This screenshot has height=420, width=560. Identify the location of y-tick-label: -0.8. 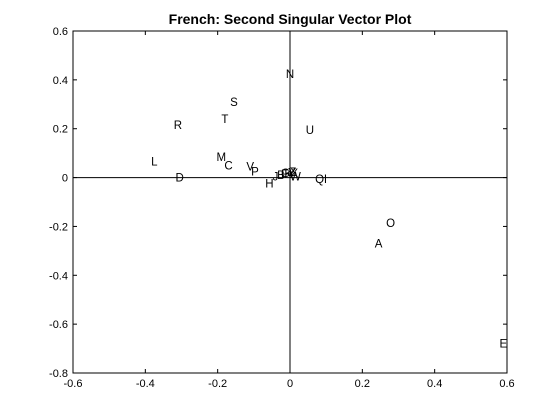
(58, 374).